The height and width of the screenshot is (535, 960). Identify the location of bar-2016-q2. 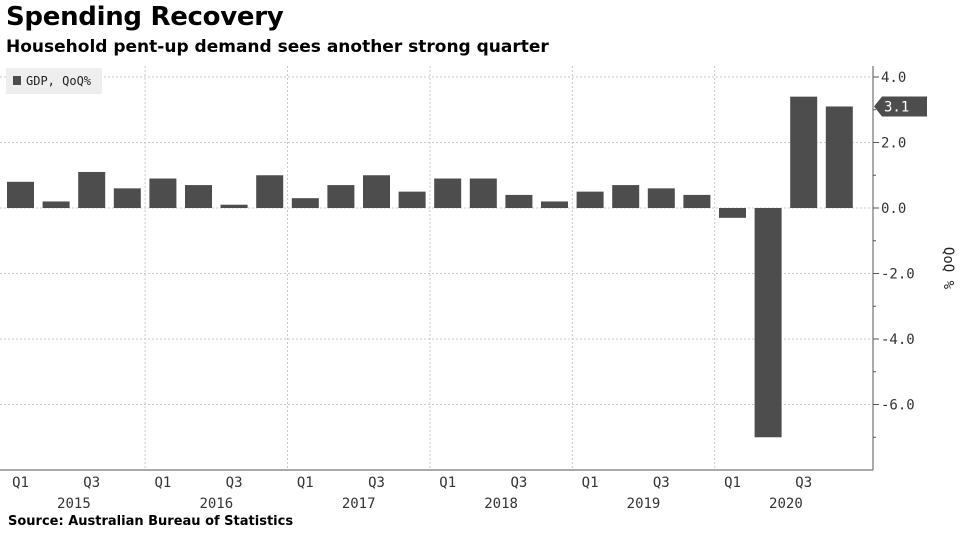
(198, 196).